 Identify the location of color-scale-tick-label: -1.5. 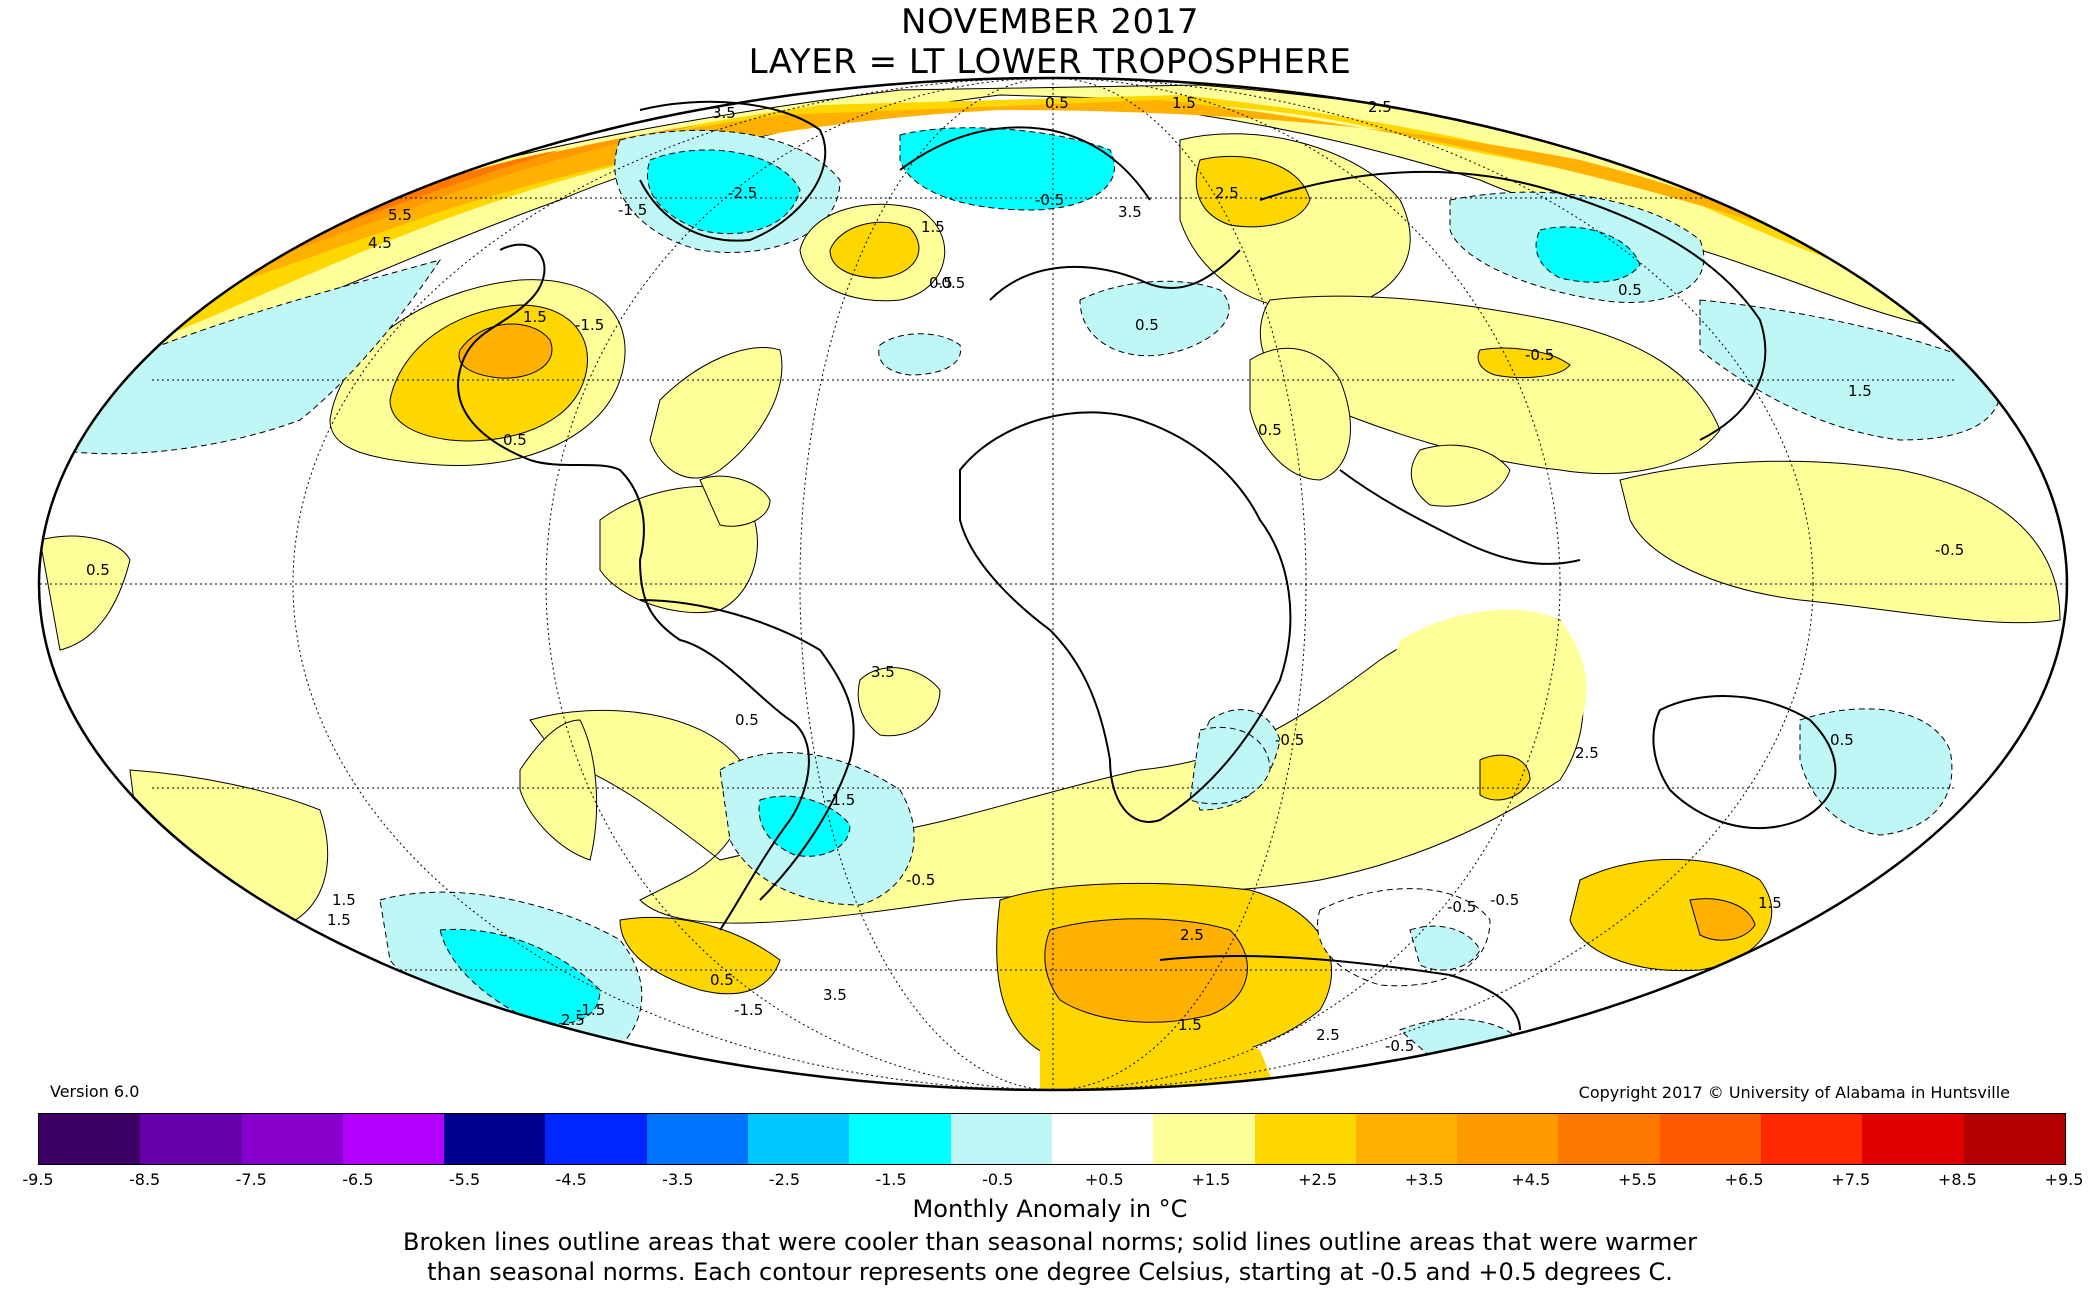
(891, 1179).